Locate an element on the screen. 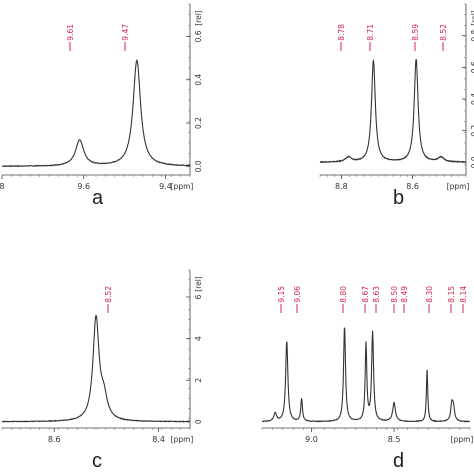 This screenshot has width=474, height=474. peak-label-b: 8.59 is located at coordinates (415, 32).